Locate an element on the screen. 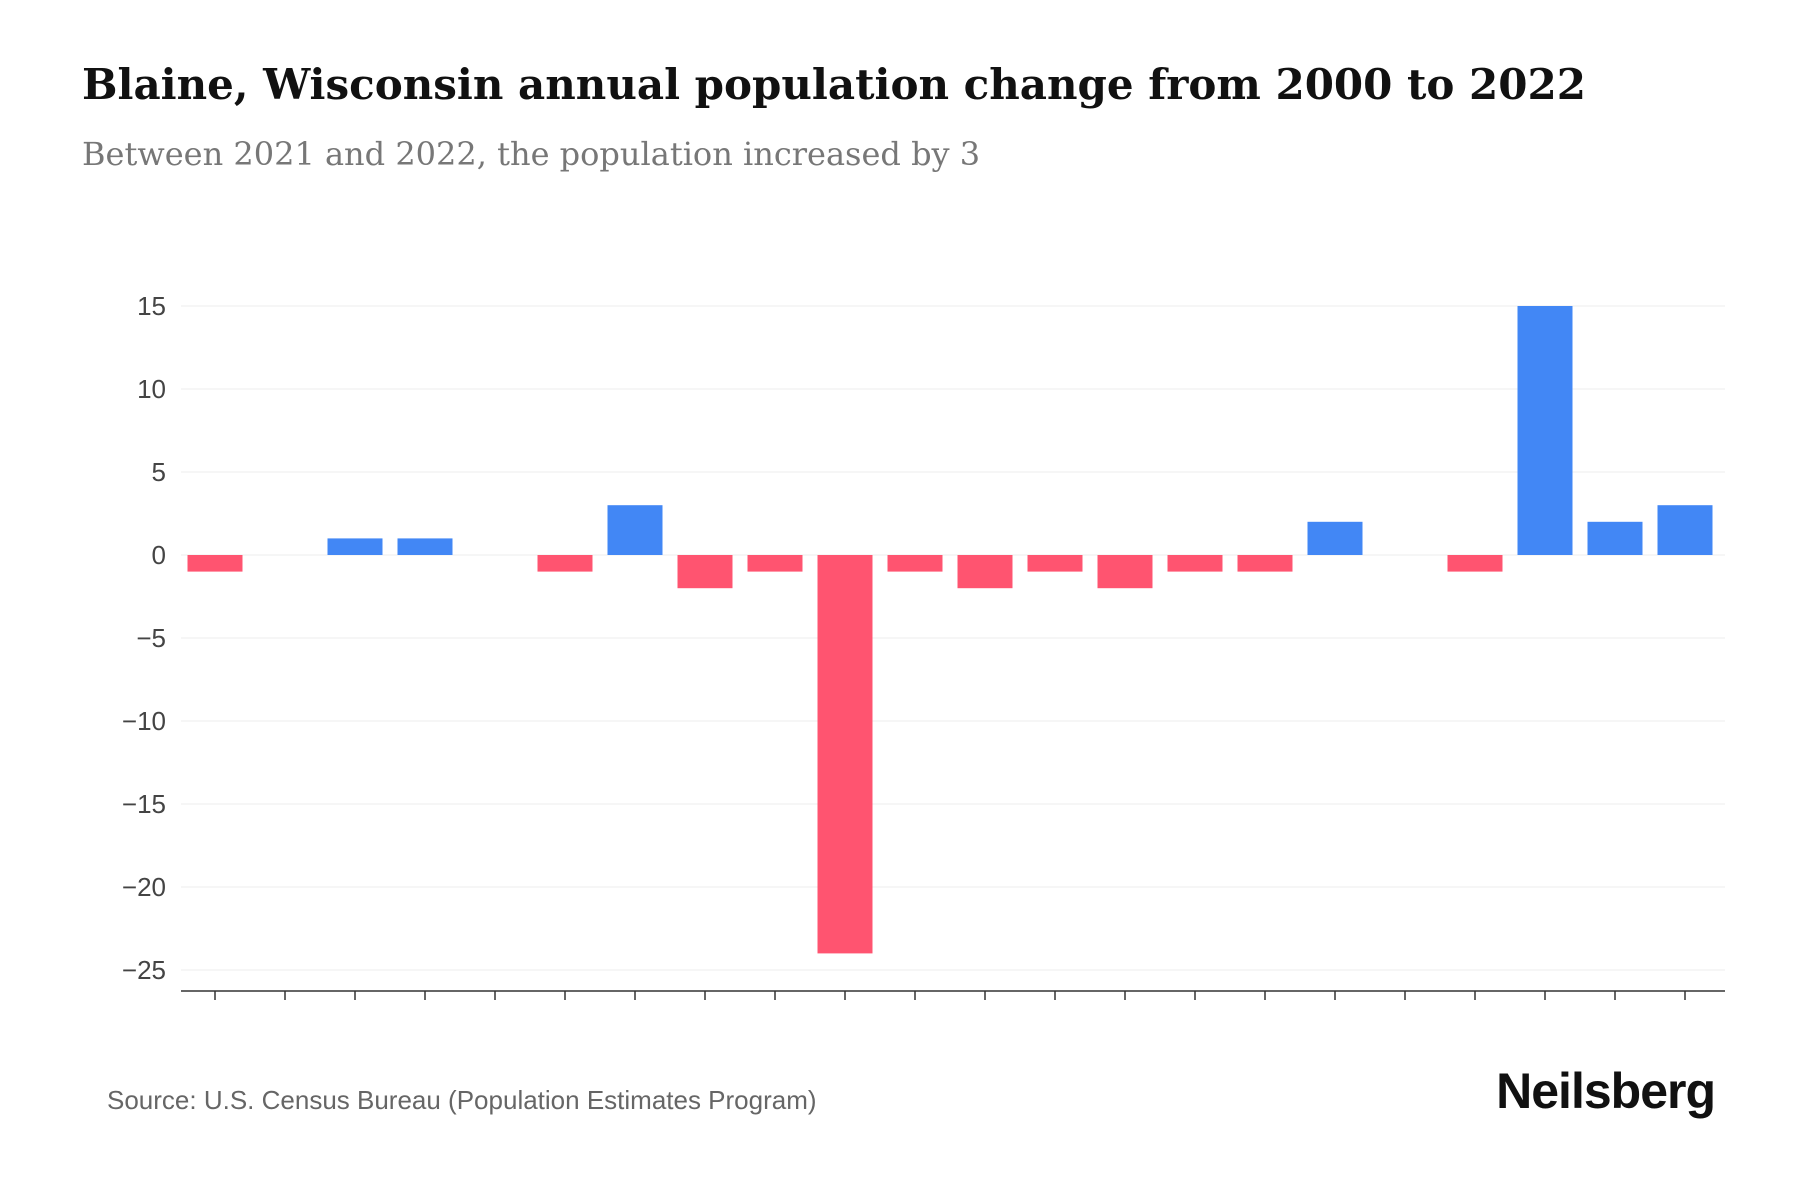  bar-2013 is located at coordinates (1055, 563).